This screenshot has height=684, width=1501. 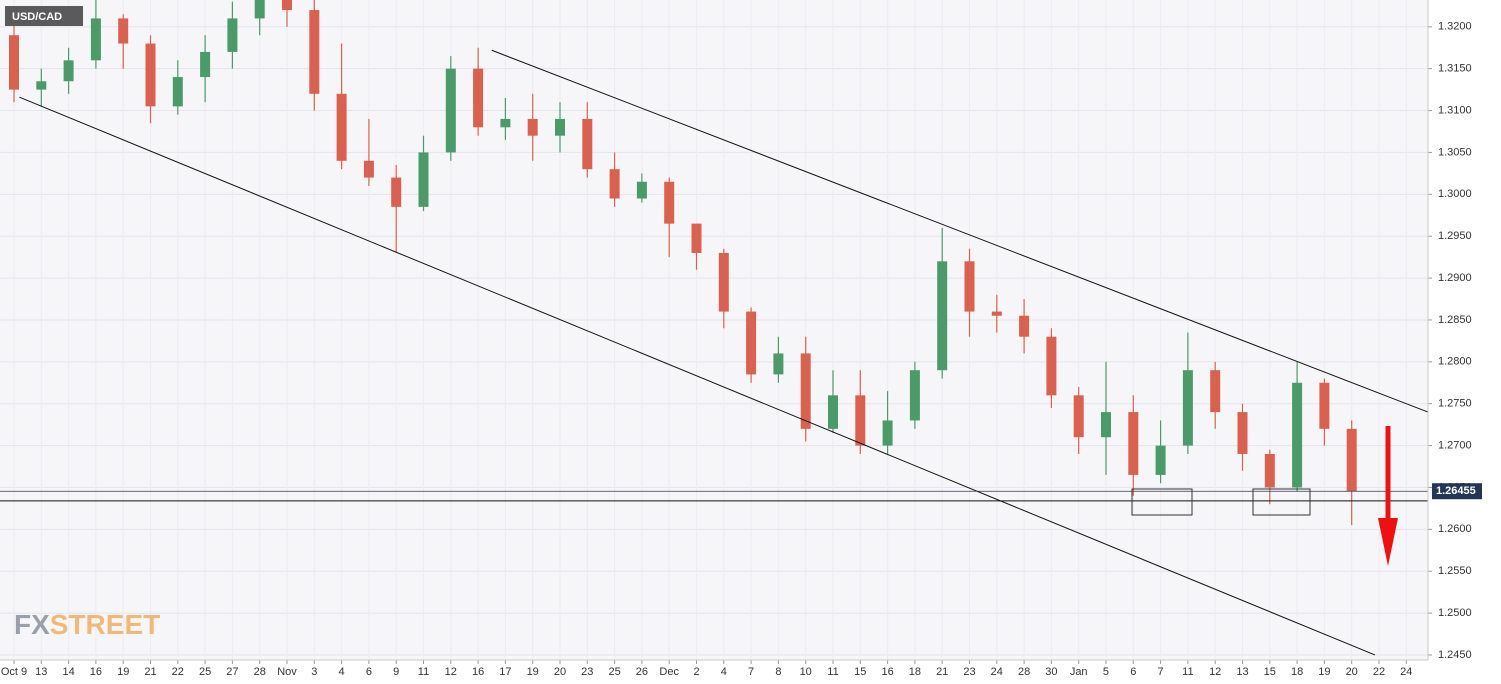 What do you see at coordinates (751, 672) in the screenshot?
I see `x-tick-label: 7` at bounding box center [751, 672].